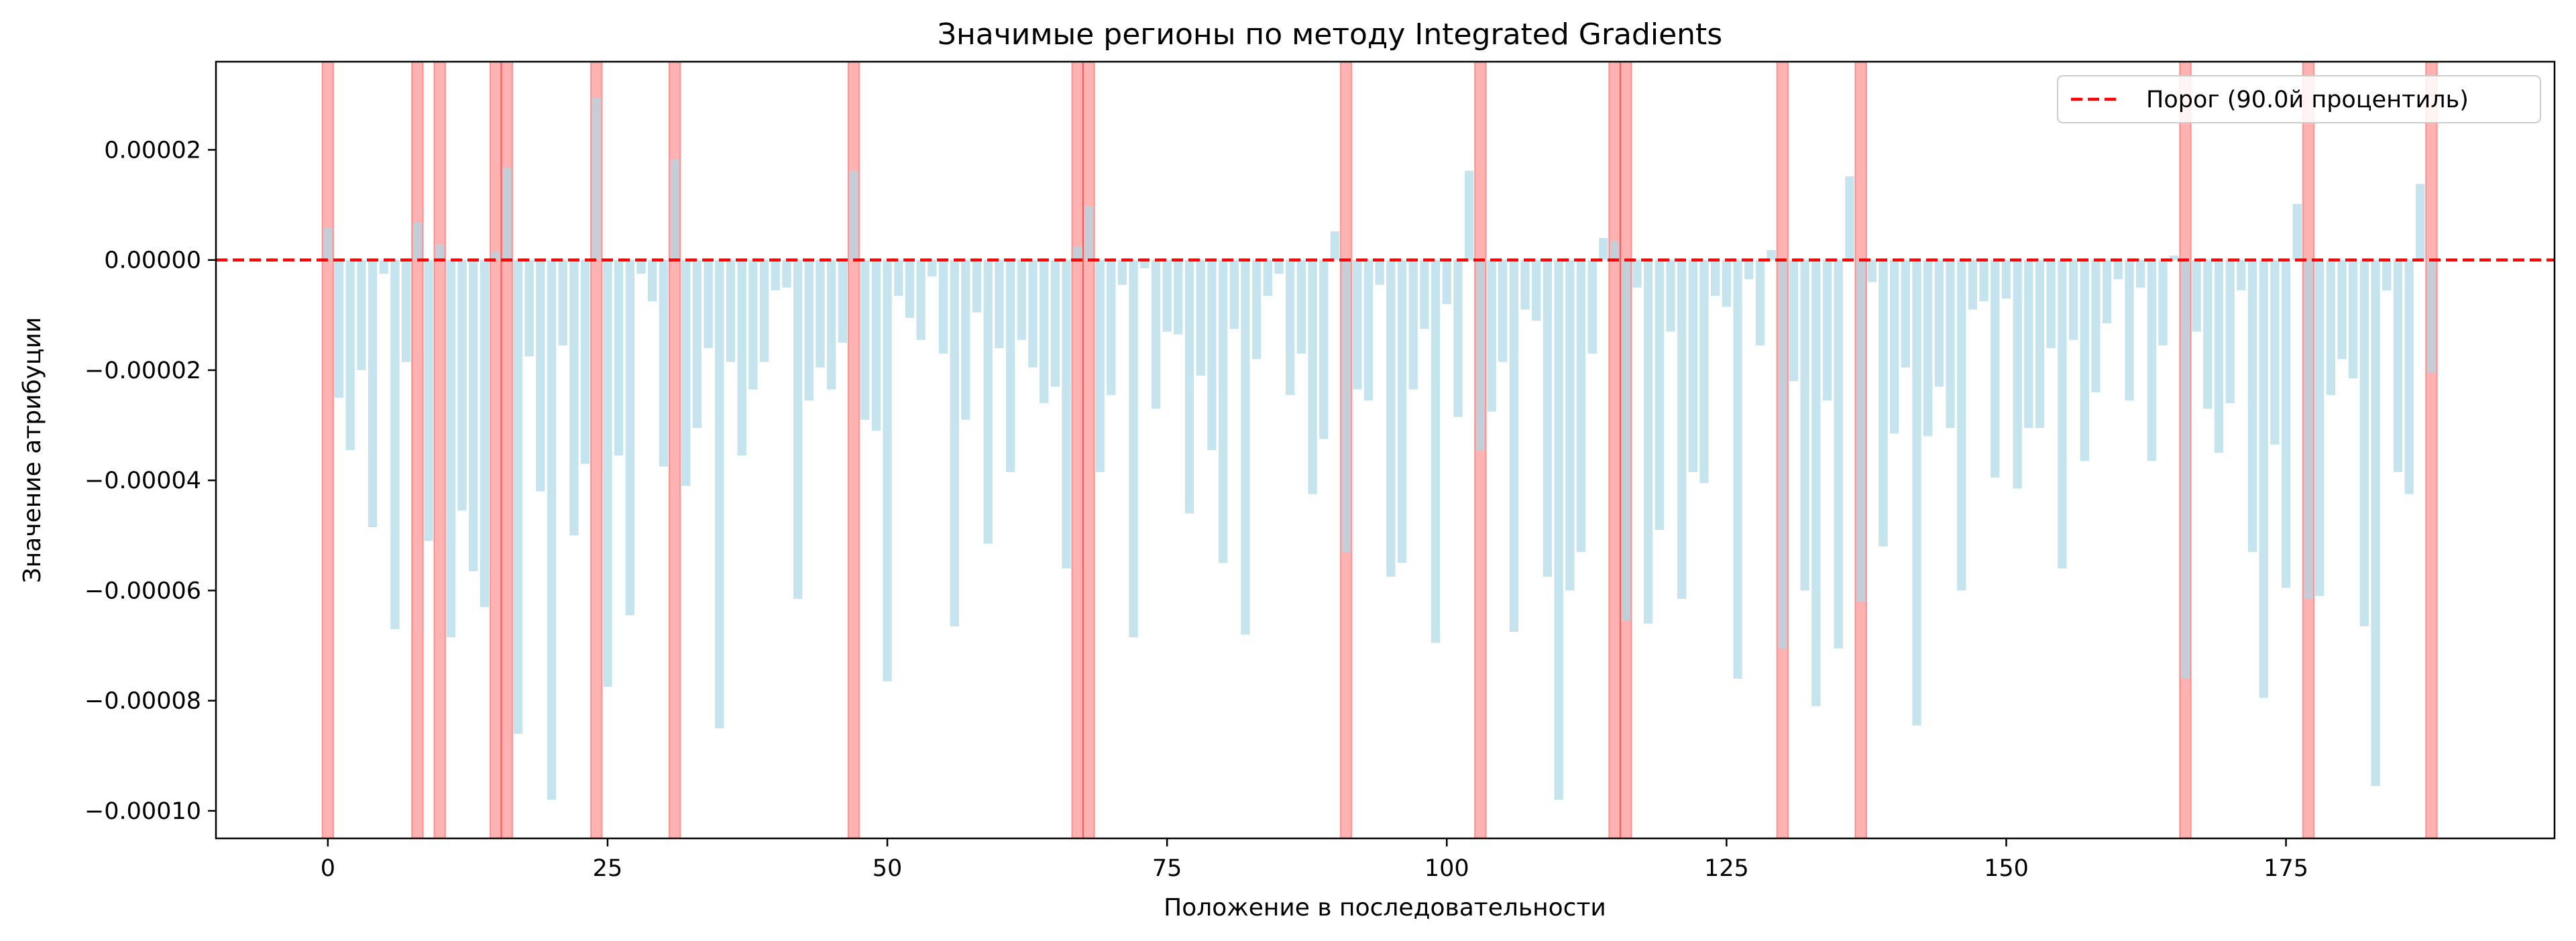 The width and height of the screenshot is (2576, 941). What do you see at coordinates (608, 868) in the screenshot?
I see `x-tick-label-25: 25` at bounding box center [608, 868].